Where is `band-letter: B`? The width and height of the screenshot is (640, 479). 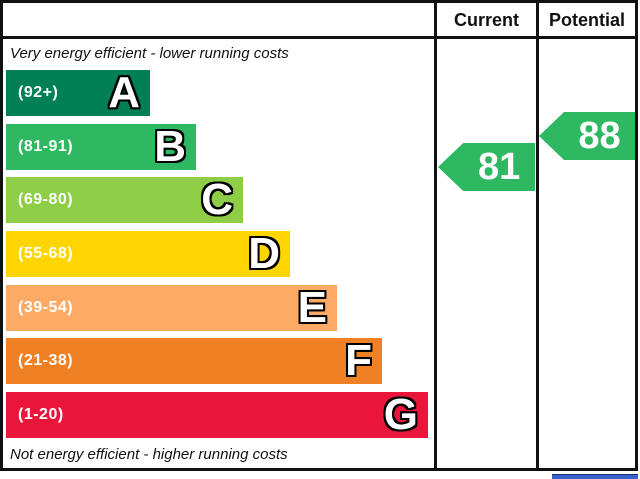 band-letter: B is located at coordinates (170, 146).